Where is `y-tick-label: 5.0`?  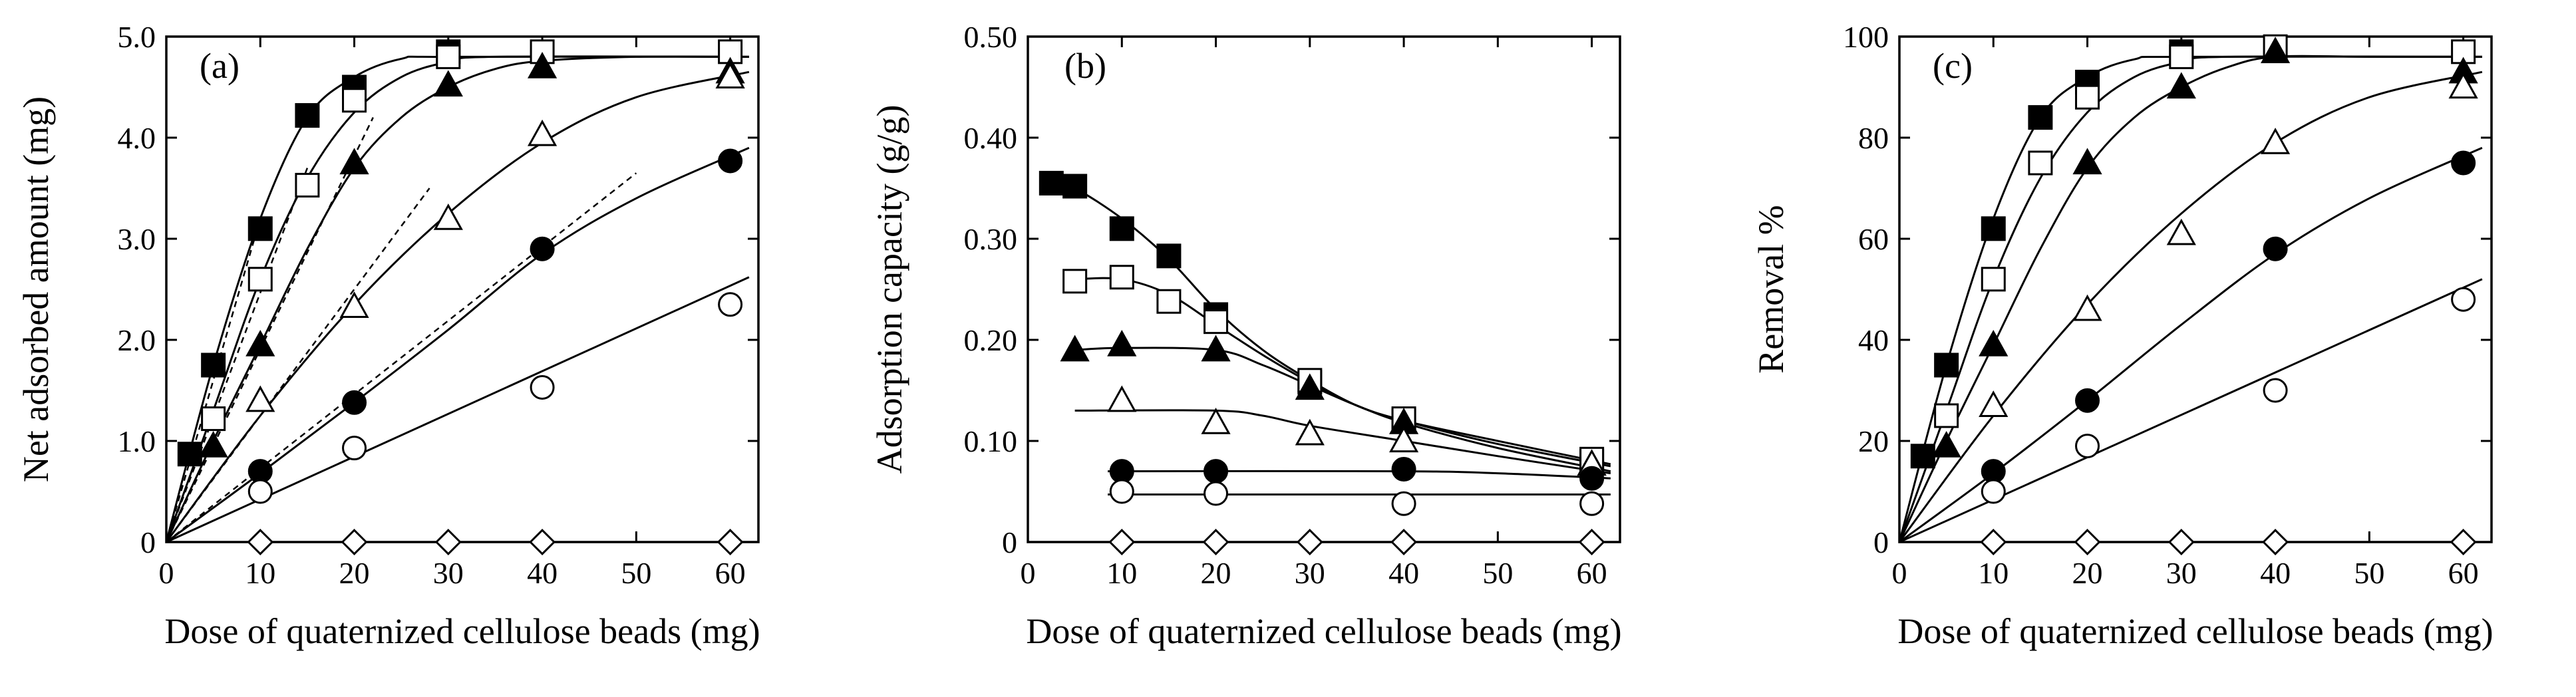 y-tick-label: 5.0 is located at coordinates (137, 37).